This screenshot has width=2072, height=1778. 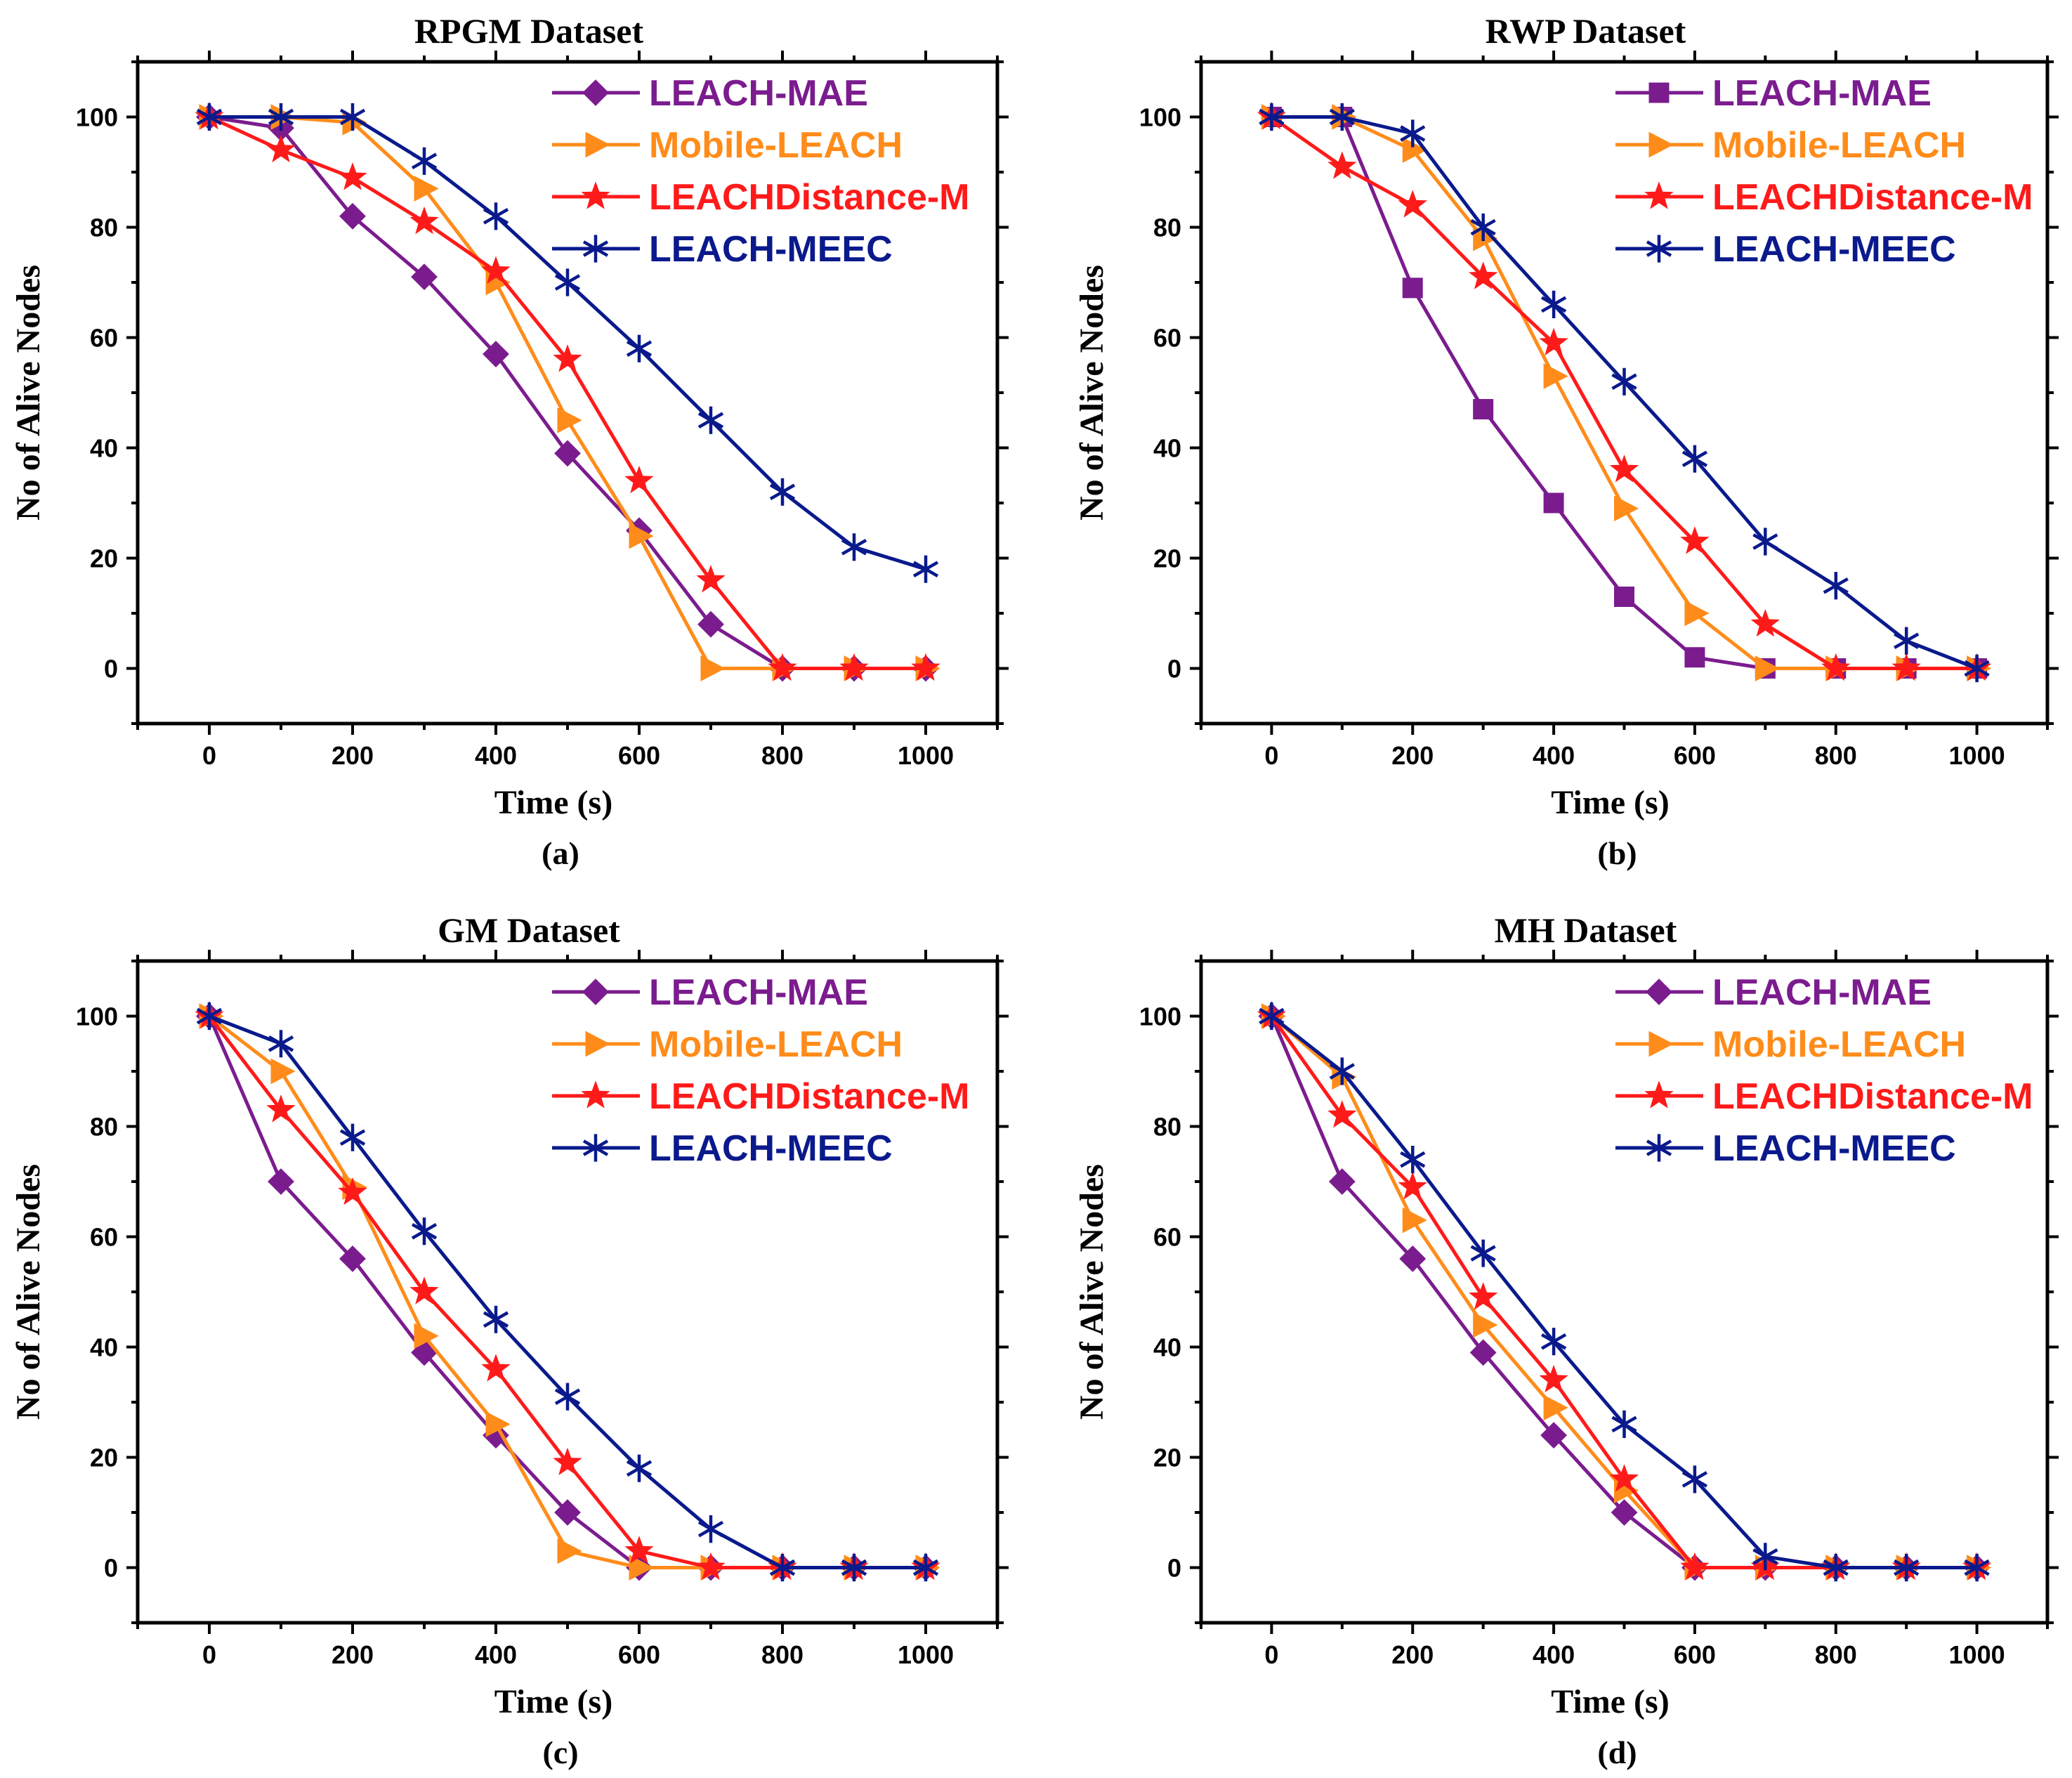 What do you see at coordinates (29, 1292) in the screenshot?
I see `y-axis-label: No of Alive Nodes` at bounding box center [29, 1292].